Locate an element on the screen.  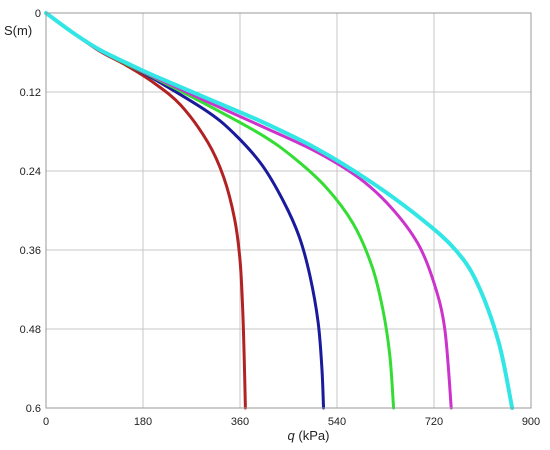
y-tick-label: 0.12 is located at coordinates (30, 93).